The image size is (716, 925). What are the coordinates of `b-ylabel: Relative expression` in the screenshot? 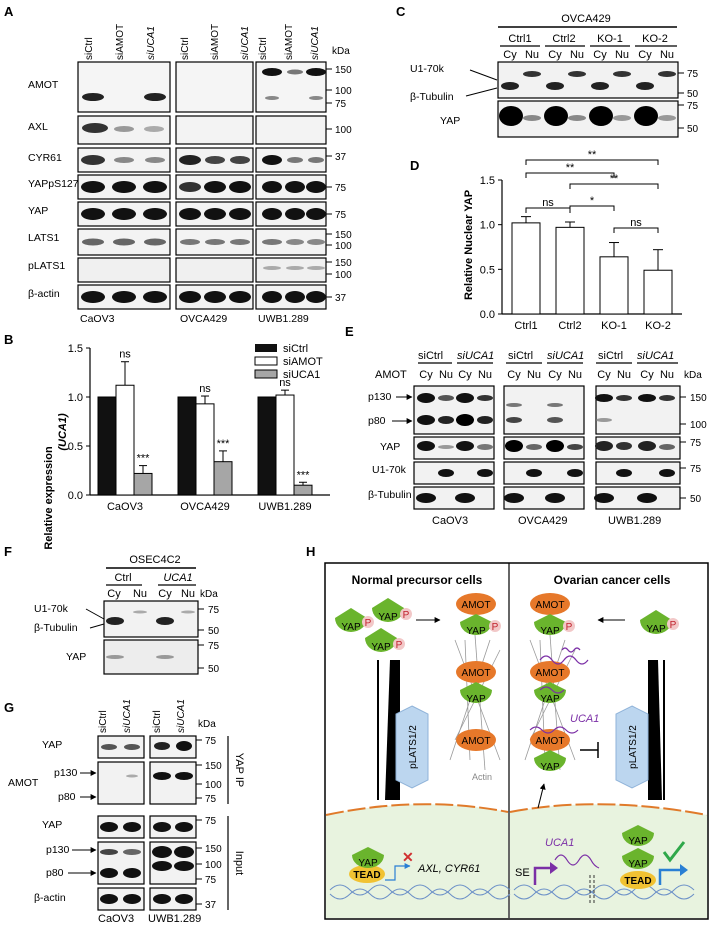 It's located at (49, 498).